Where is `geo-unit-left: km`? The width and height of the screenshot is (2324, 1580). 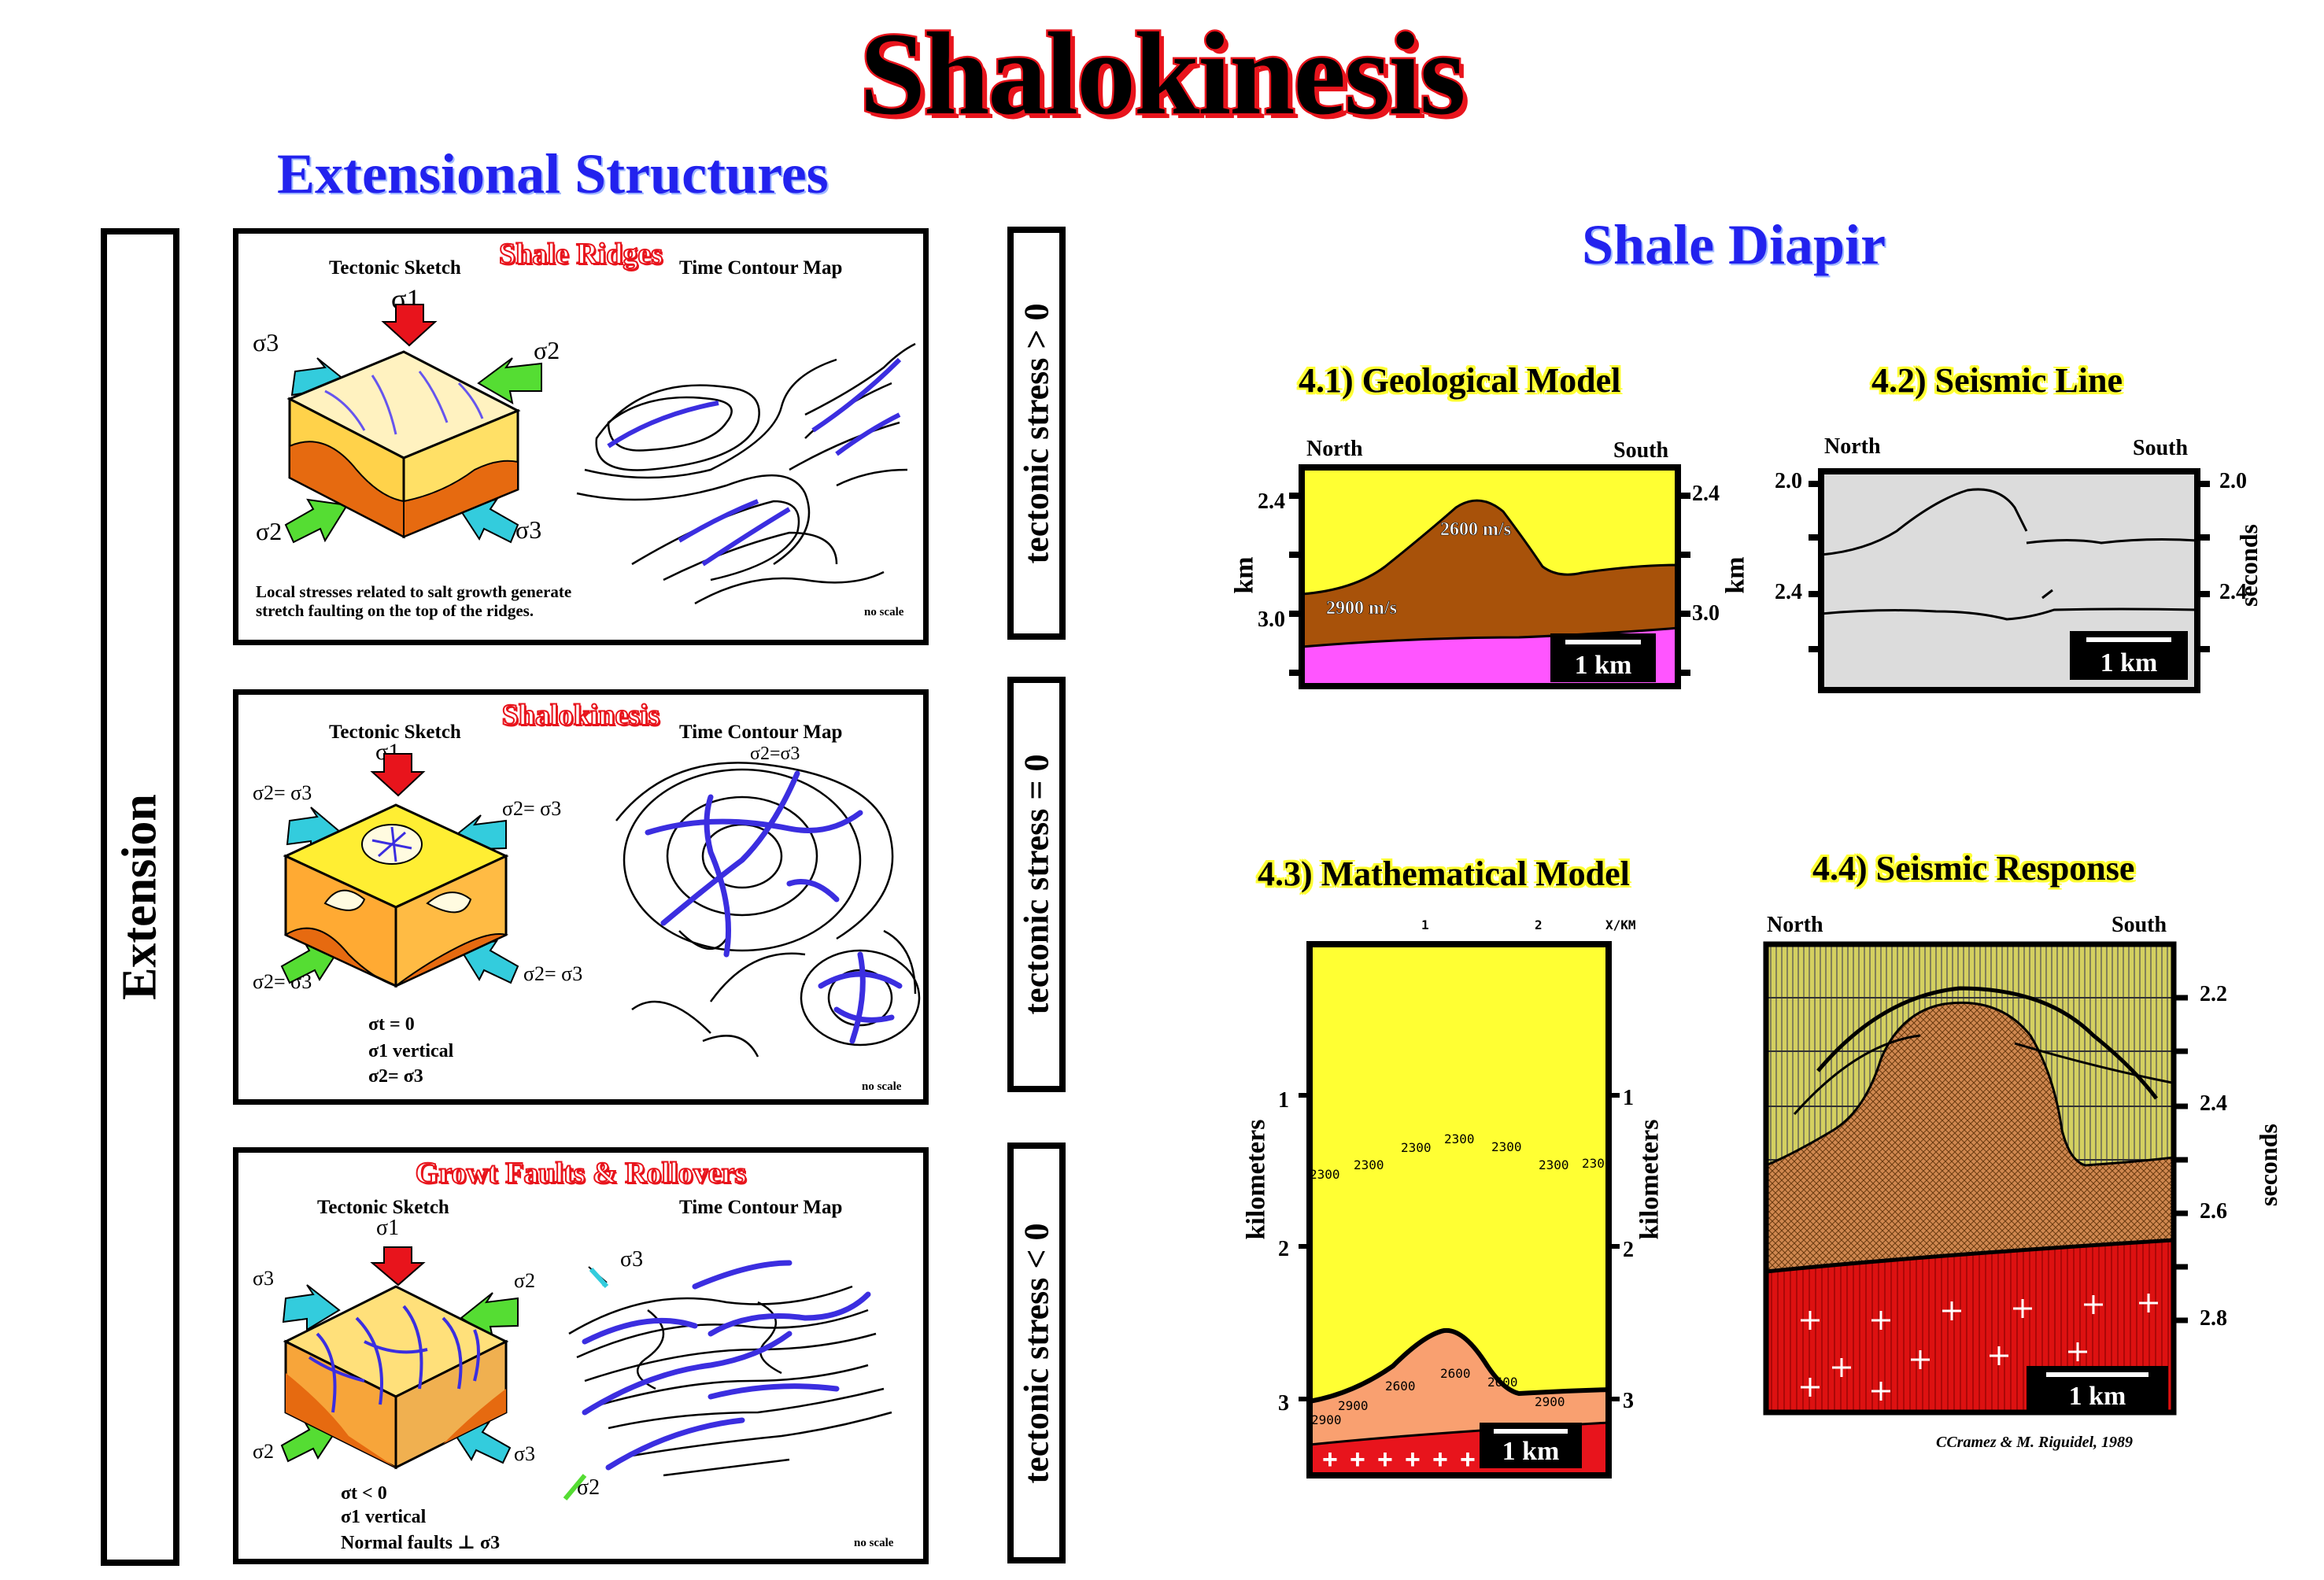 geo-unit-left: km is located at coordinates (1244, 575).